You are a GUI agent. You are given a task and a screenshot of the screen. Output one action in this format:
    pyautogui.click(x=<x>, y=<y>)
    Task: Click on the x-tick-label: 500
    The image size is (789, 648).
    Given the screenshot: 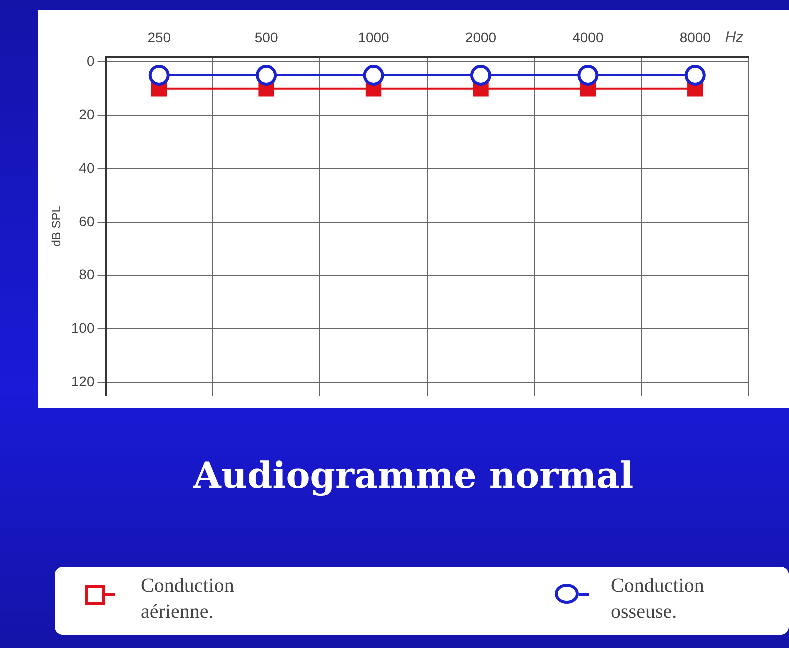 What is the action you would take?
    pyautogui.click(x=266, y=37)
    